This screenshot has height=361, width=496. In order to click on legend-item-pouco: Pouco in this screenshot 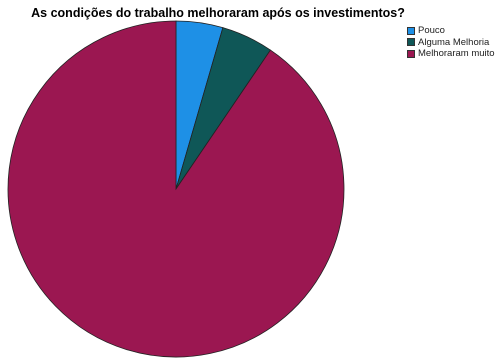, I will do `click(451, 31)`.